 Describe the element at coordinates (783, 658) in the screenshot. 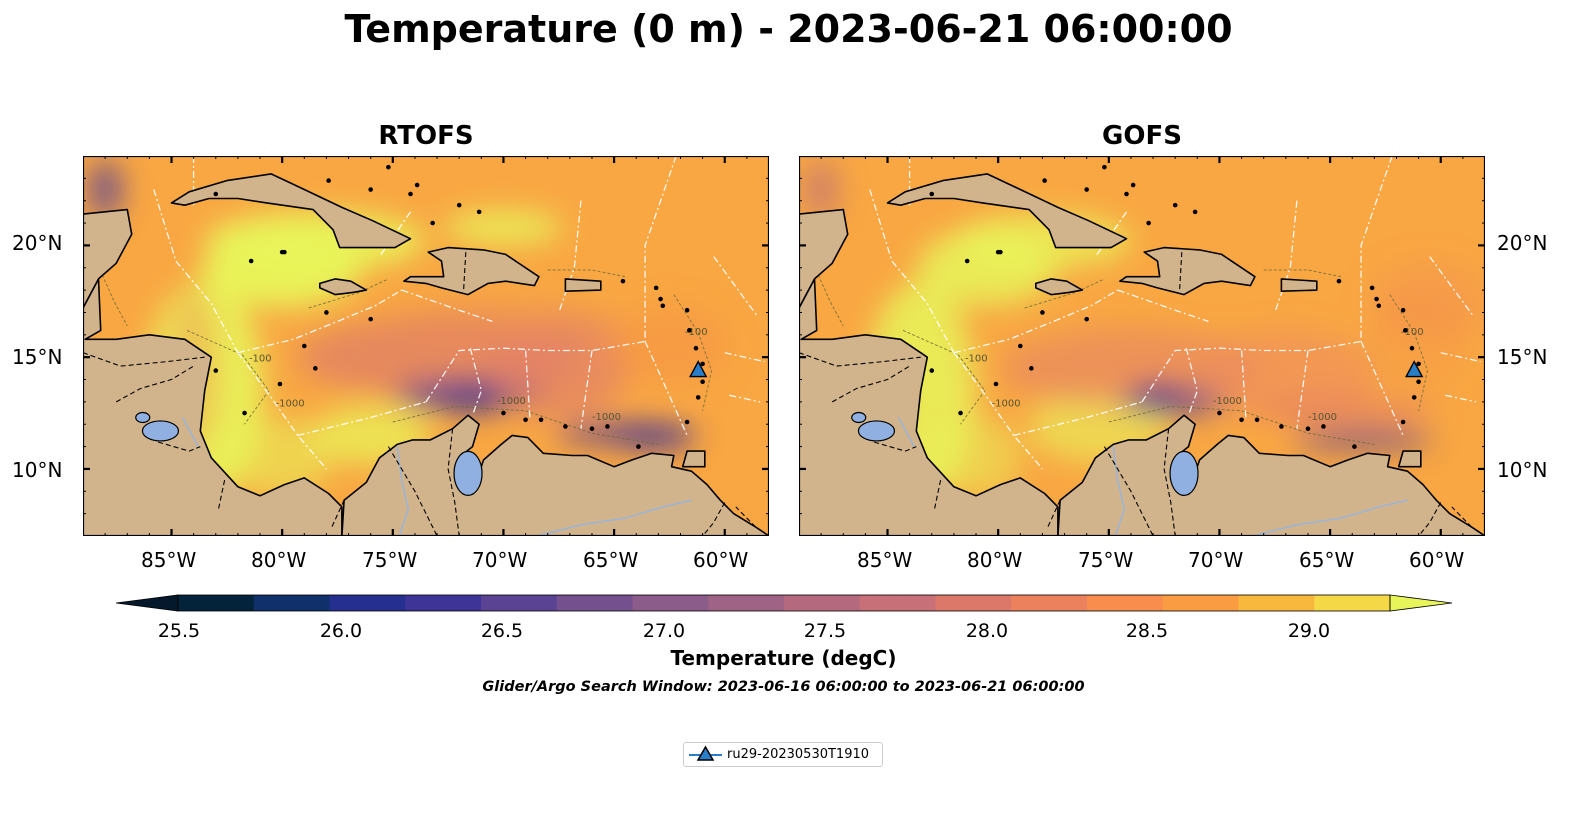

I see `colorbar-label: Temperature (degC)` at that location.